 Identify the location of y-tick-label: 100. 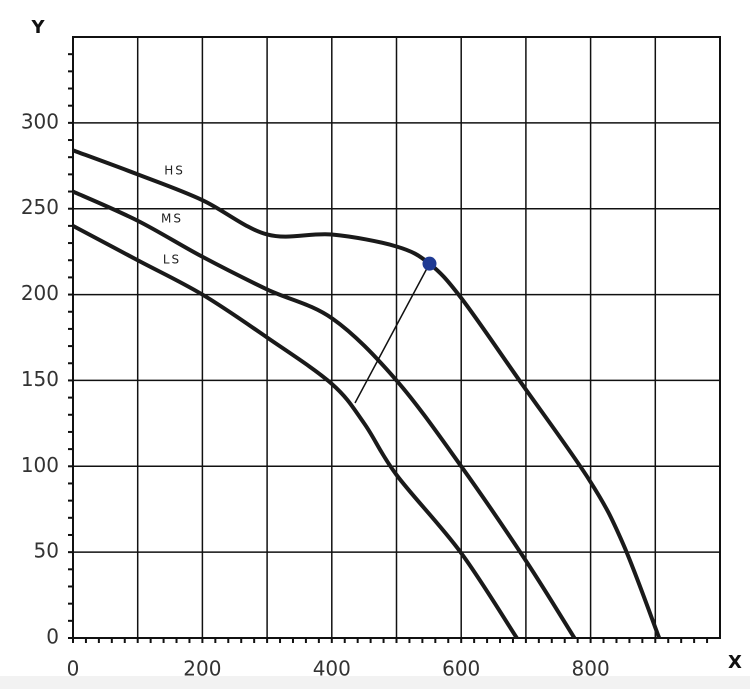
(40, 465).